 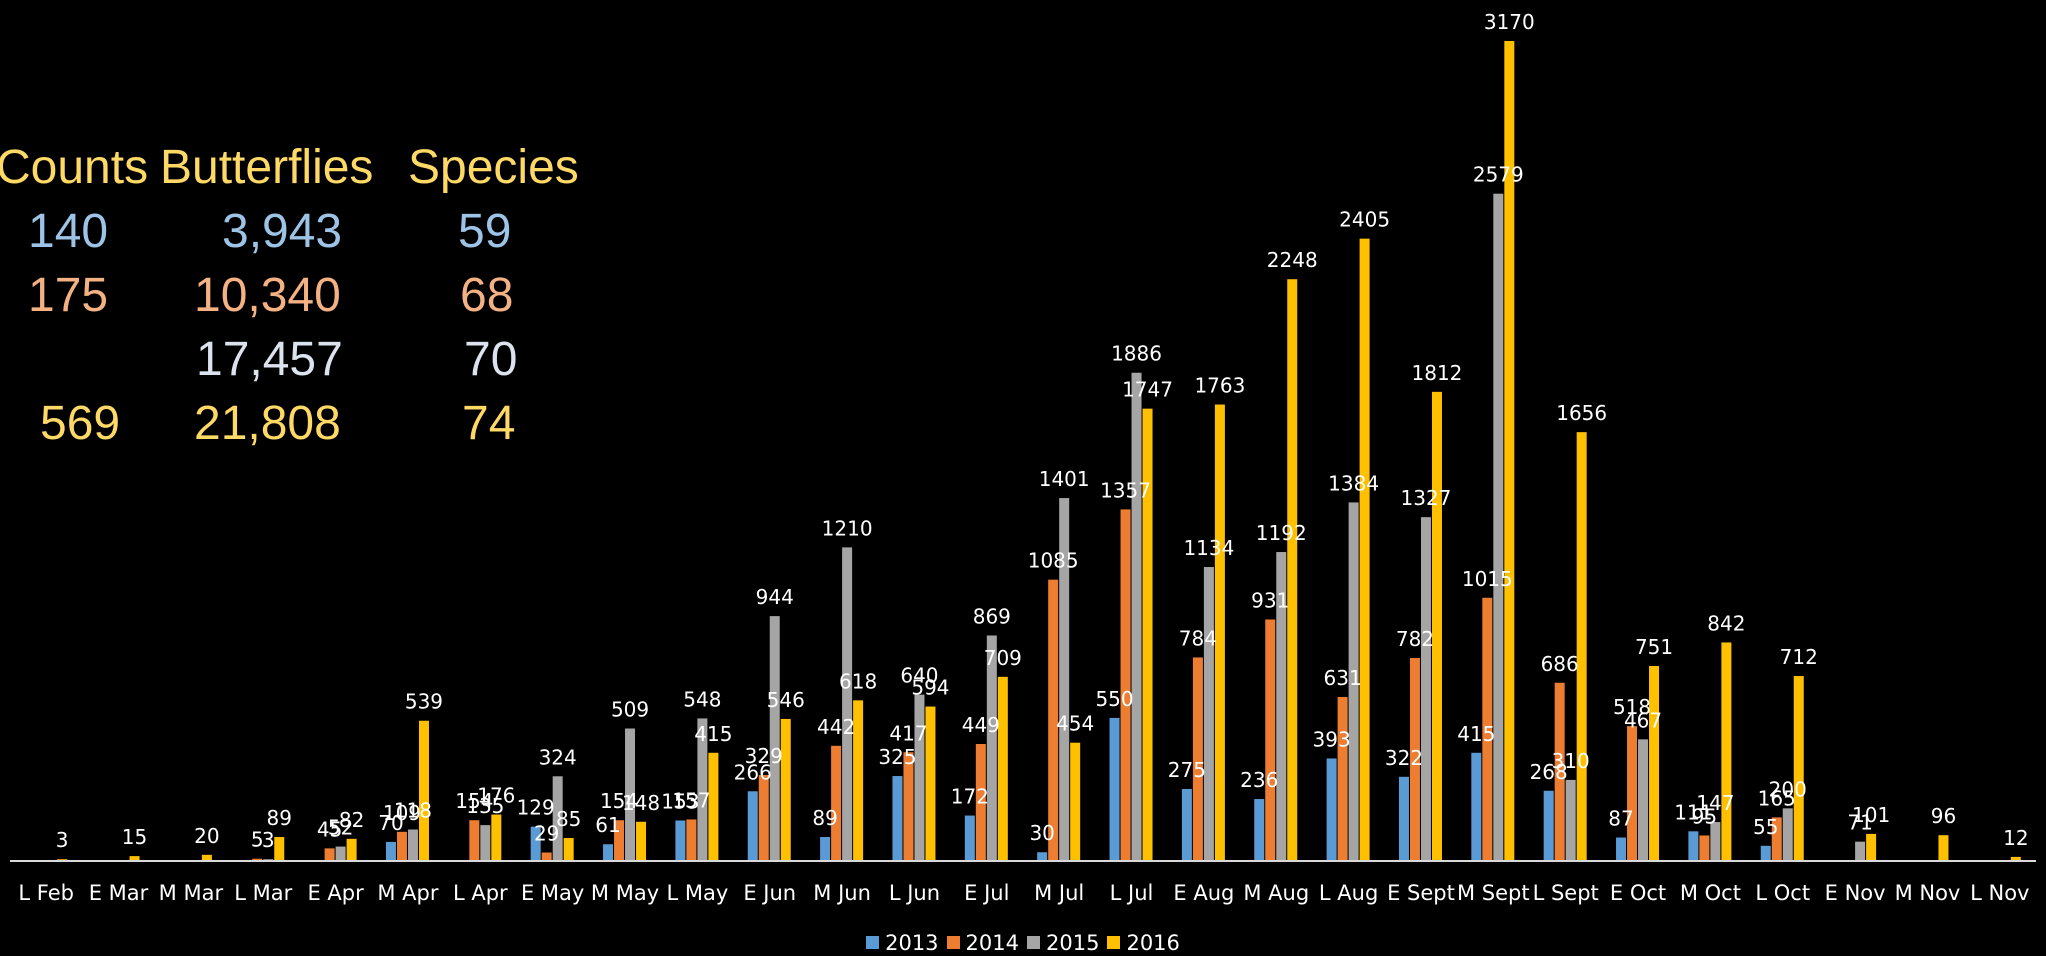 What do you see at coordinates (268, 840) in the screenshot?
I see `value-label-2015-l-mar: 3` at bounding box center [268, 840].